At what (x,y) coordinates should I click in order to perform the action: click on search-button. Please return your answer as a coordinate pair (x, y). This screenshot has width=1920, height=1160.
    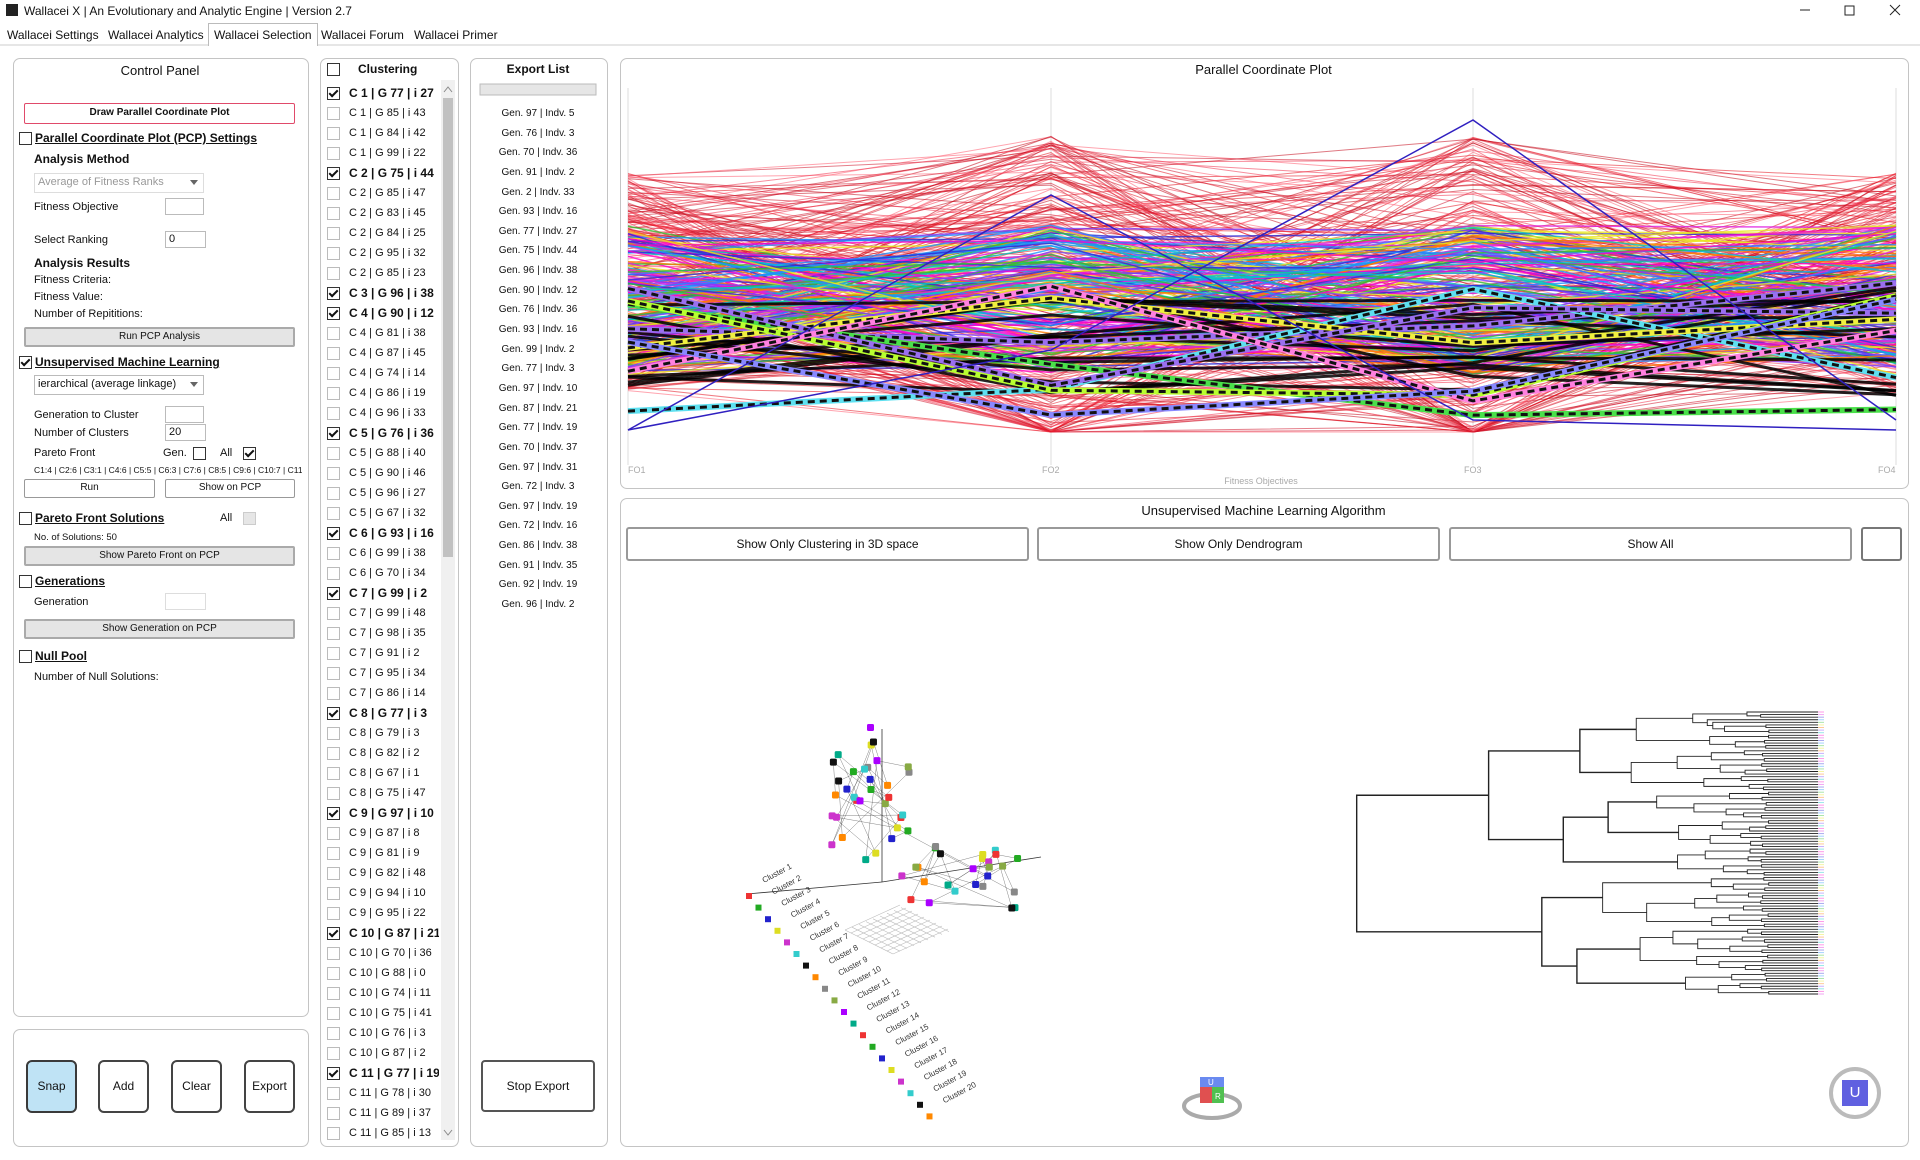
    Looking at the image, I should click on (1881, 544).